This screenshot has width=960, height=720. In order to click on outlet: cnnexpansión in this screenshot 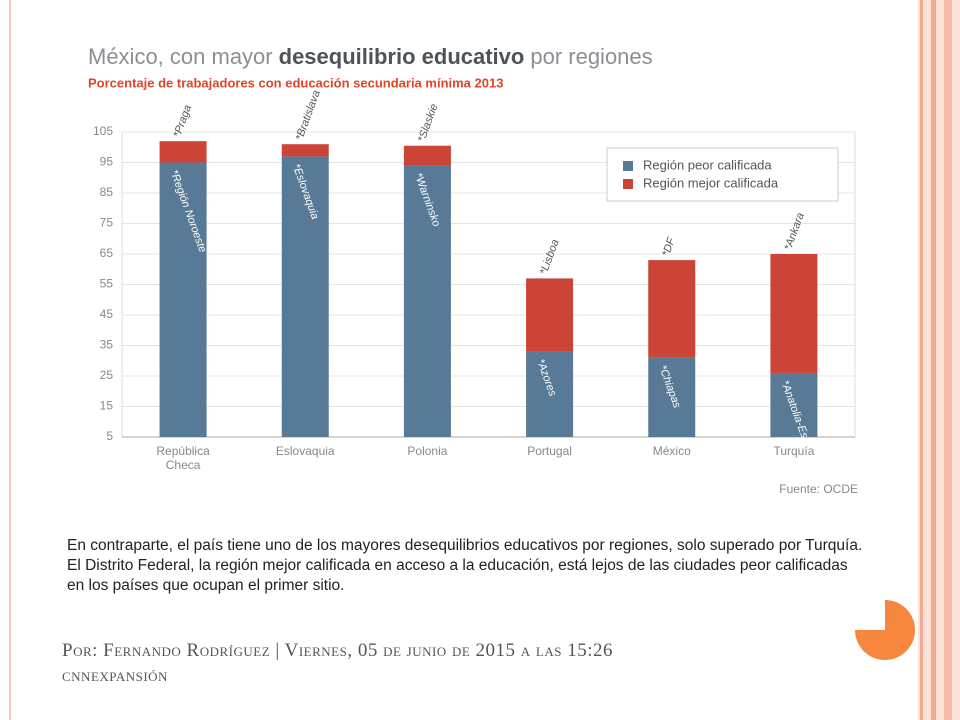, I will do `click(115, 675)`.